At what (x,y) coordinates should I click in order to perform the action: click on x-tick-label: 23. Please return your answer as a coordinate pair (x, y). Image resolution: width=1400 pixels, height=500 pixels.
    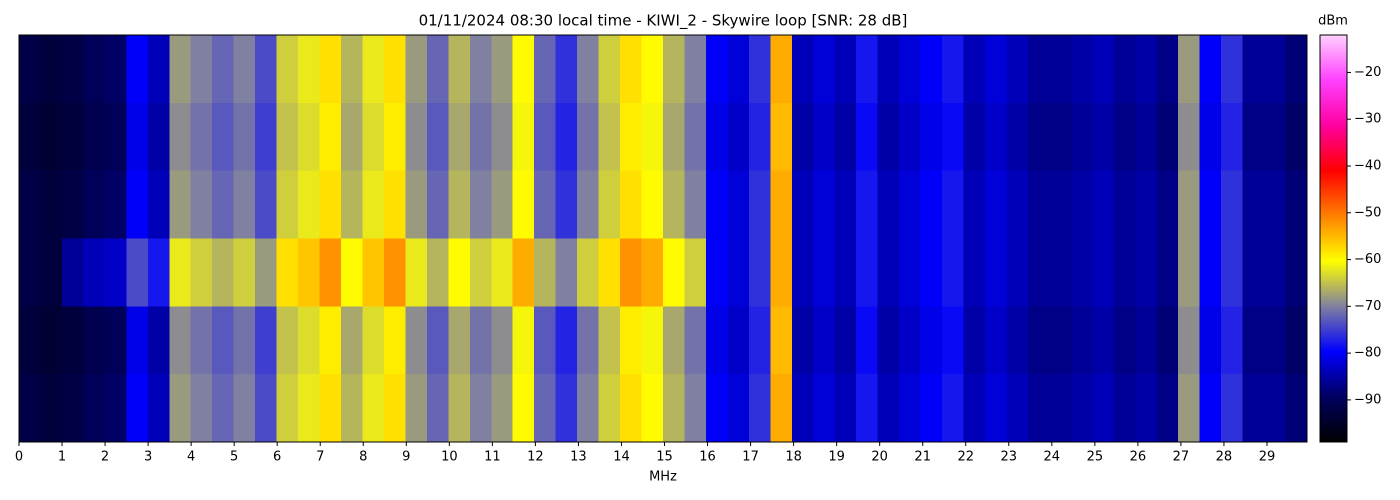
    Looking at the image, I should click on (1009, 457).